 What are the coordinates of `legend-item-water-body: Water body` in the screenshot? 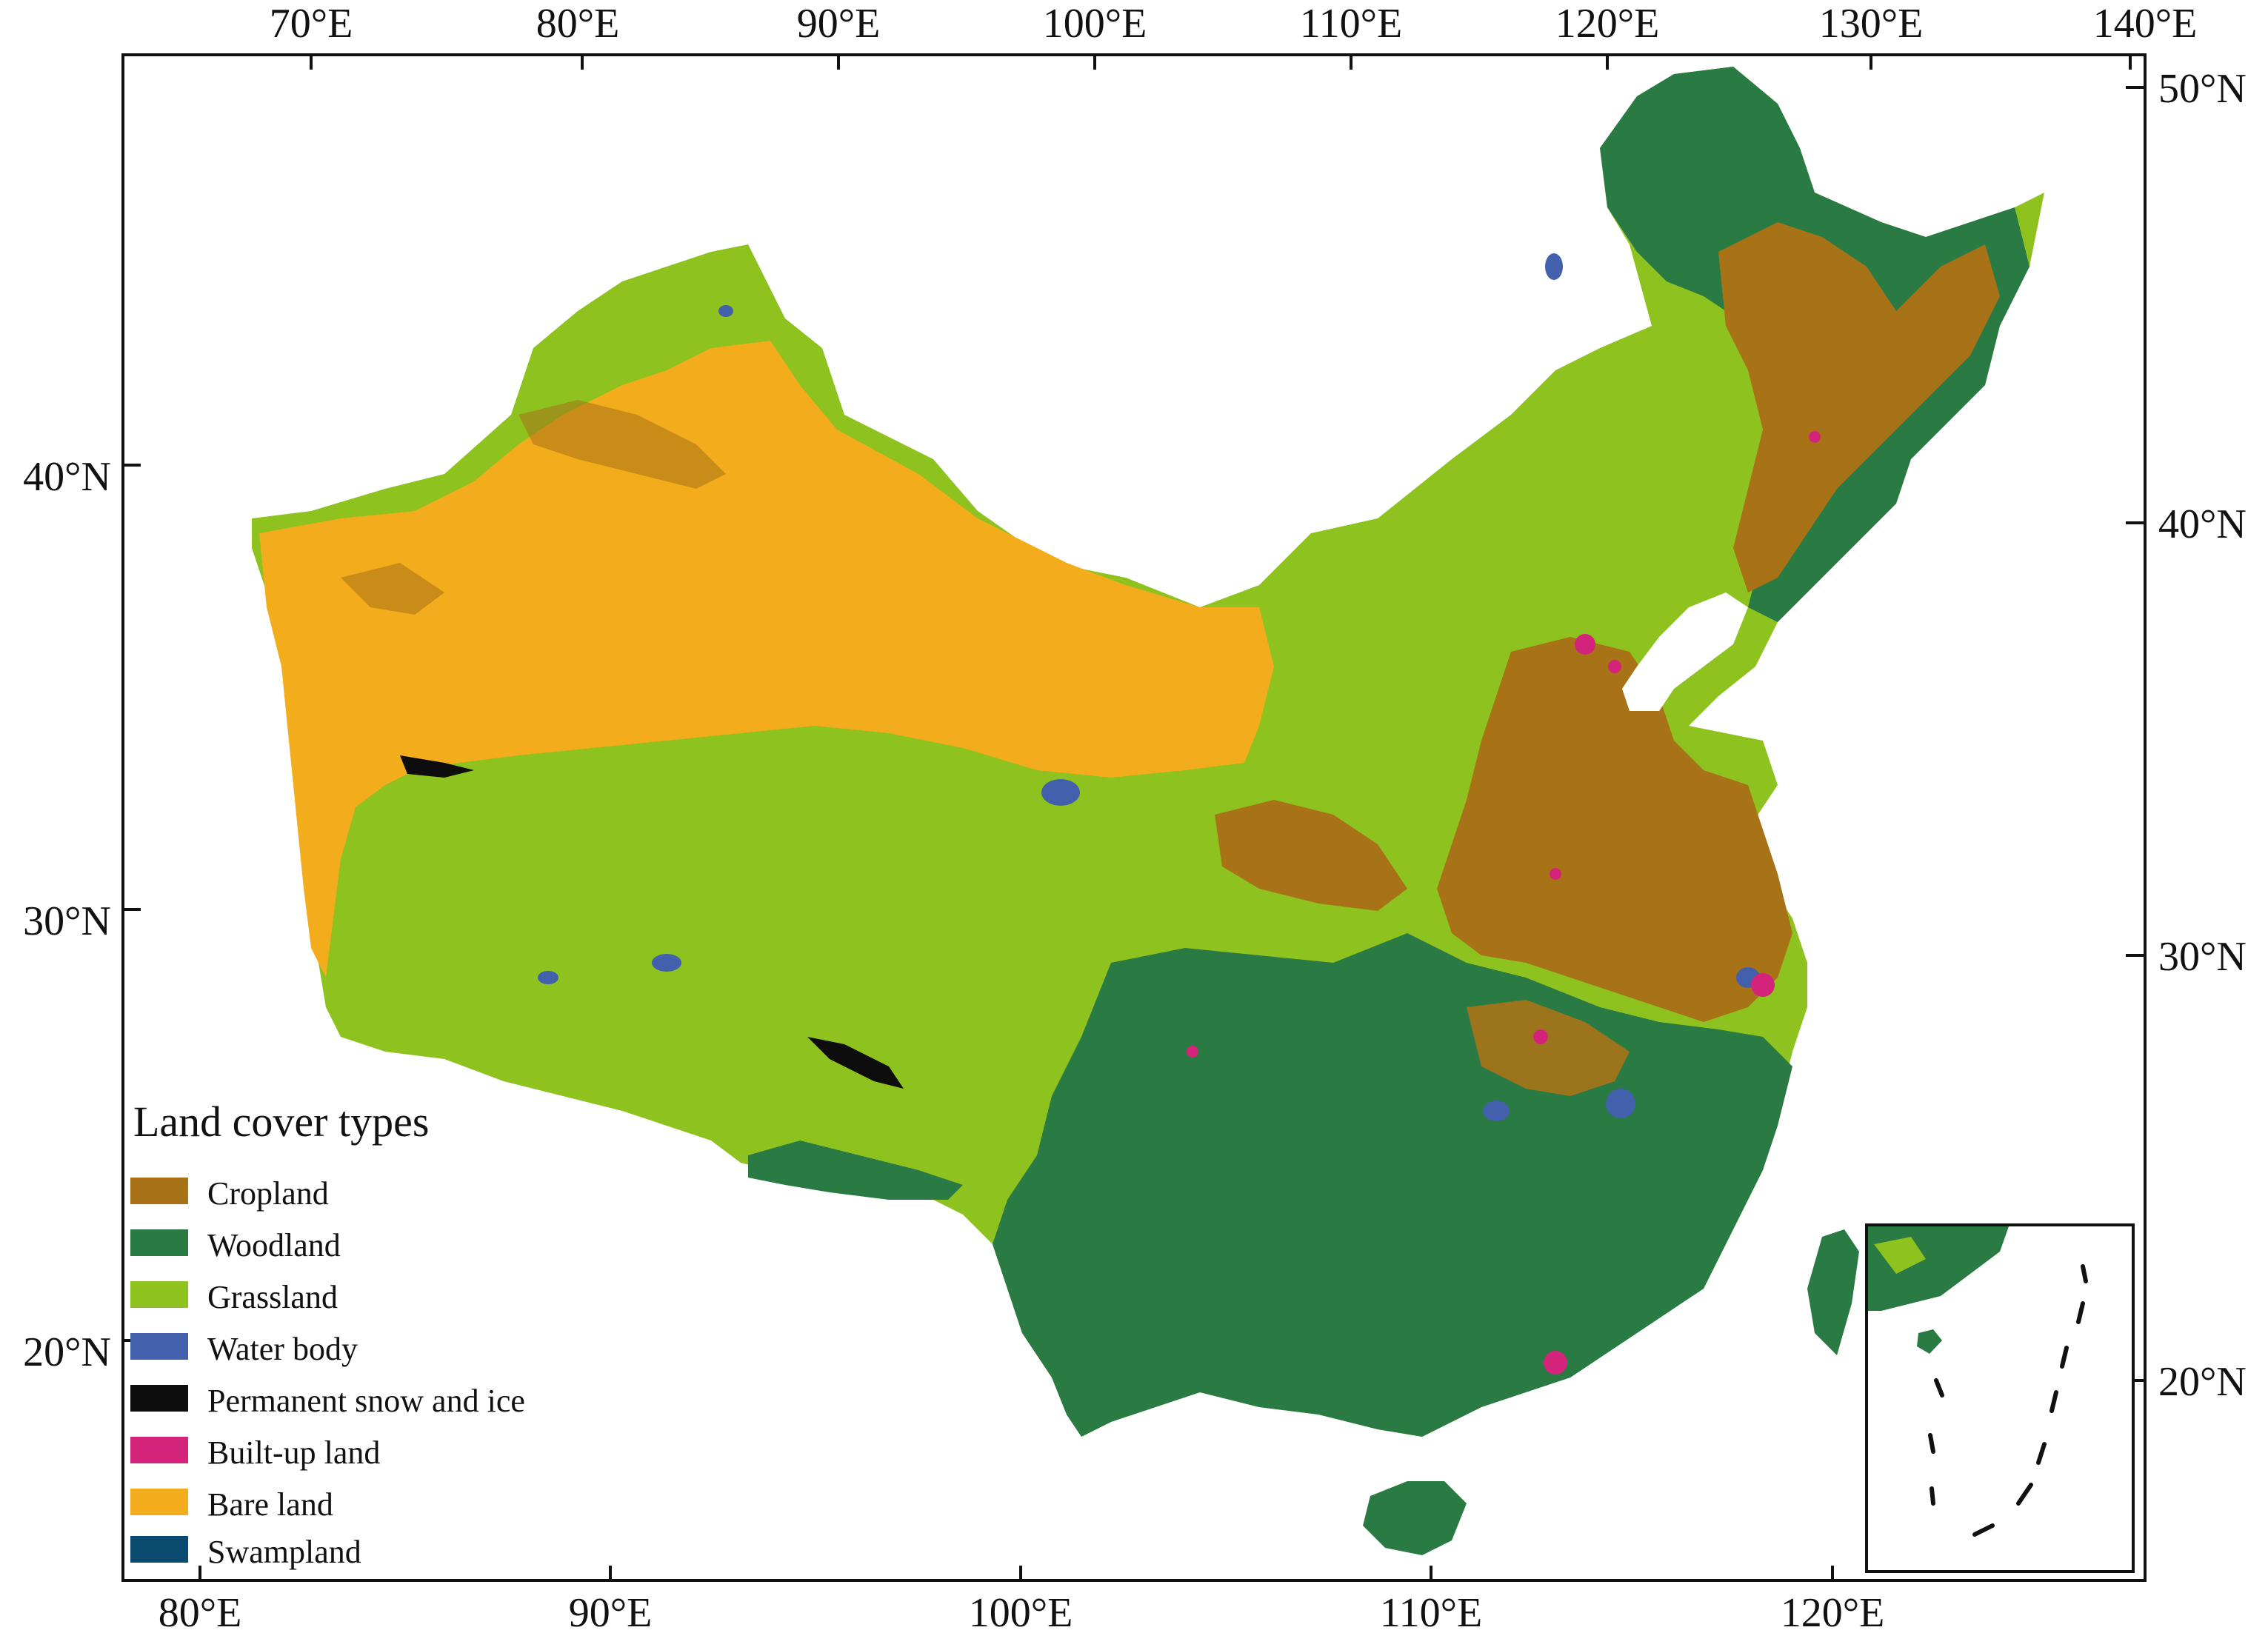 It's located at (244, 1349).